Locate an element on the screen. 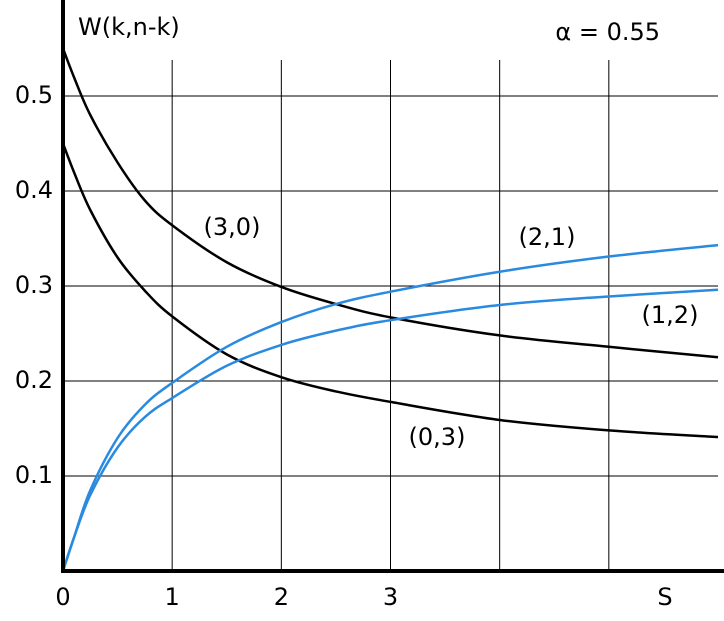  y-tick-label: 0.2 is located at coordinates (34, 380).